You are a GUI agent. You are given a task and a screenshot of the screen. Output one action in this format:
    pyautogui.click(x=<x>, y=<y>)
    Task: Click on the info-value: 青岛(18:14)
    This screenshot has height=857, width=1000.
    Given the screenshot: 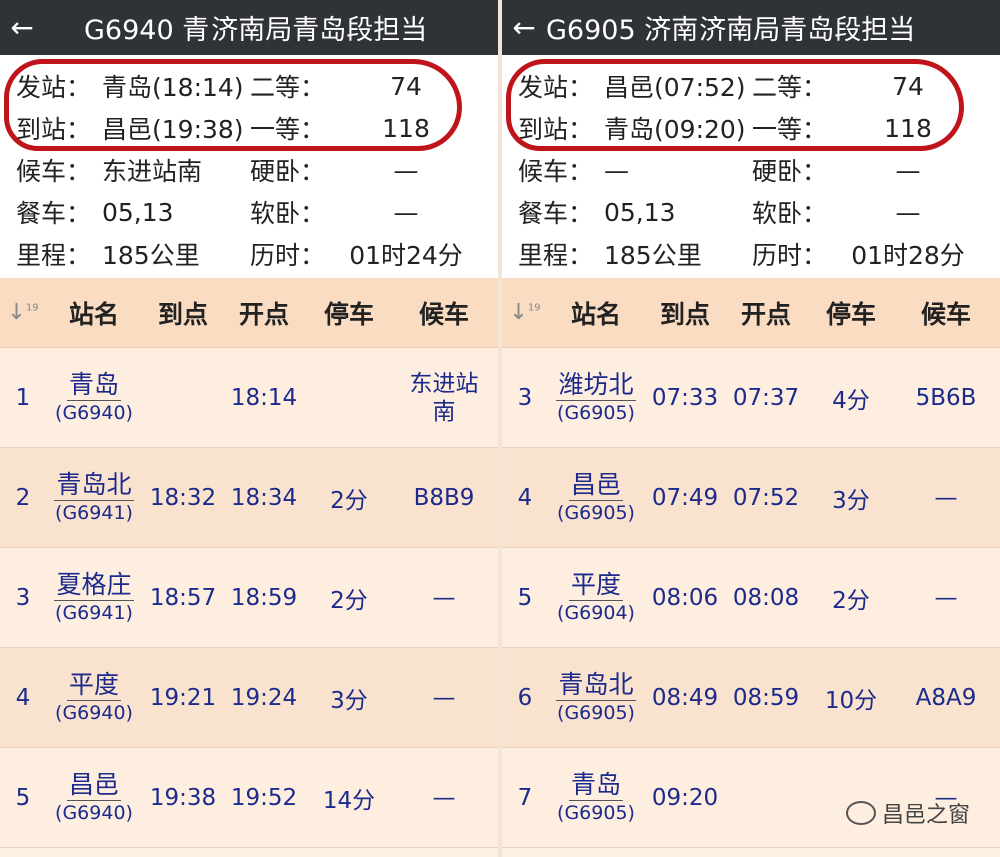 What is the action you would take?
    pyautogui.click(x=173, y=87)
    